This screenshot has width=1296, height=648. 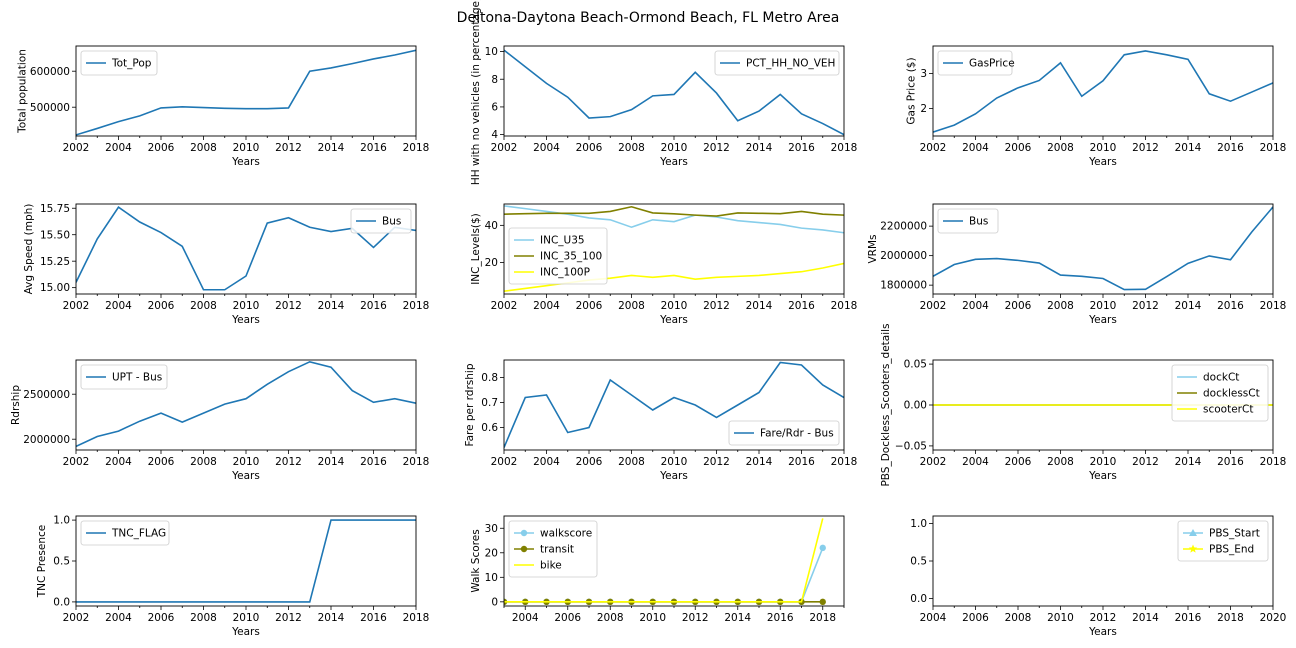 I want to click on legend-marker, so click(x=524, y=533).